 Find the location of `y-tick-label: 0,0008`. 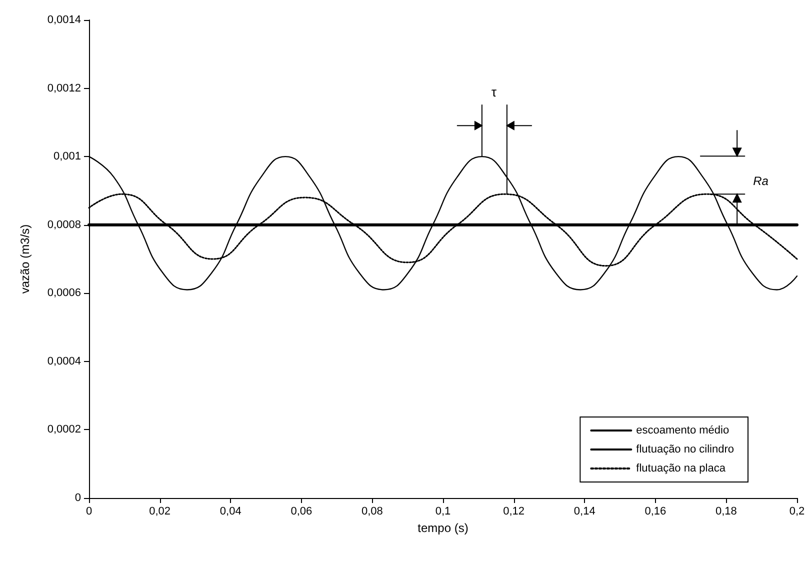

y-tick-label: 0,0008 is located at coordinates (64, 224).